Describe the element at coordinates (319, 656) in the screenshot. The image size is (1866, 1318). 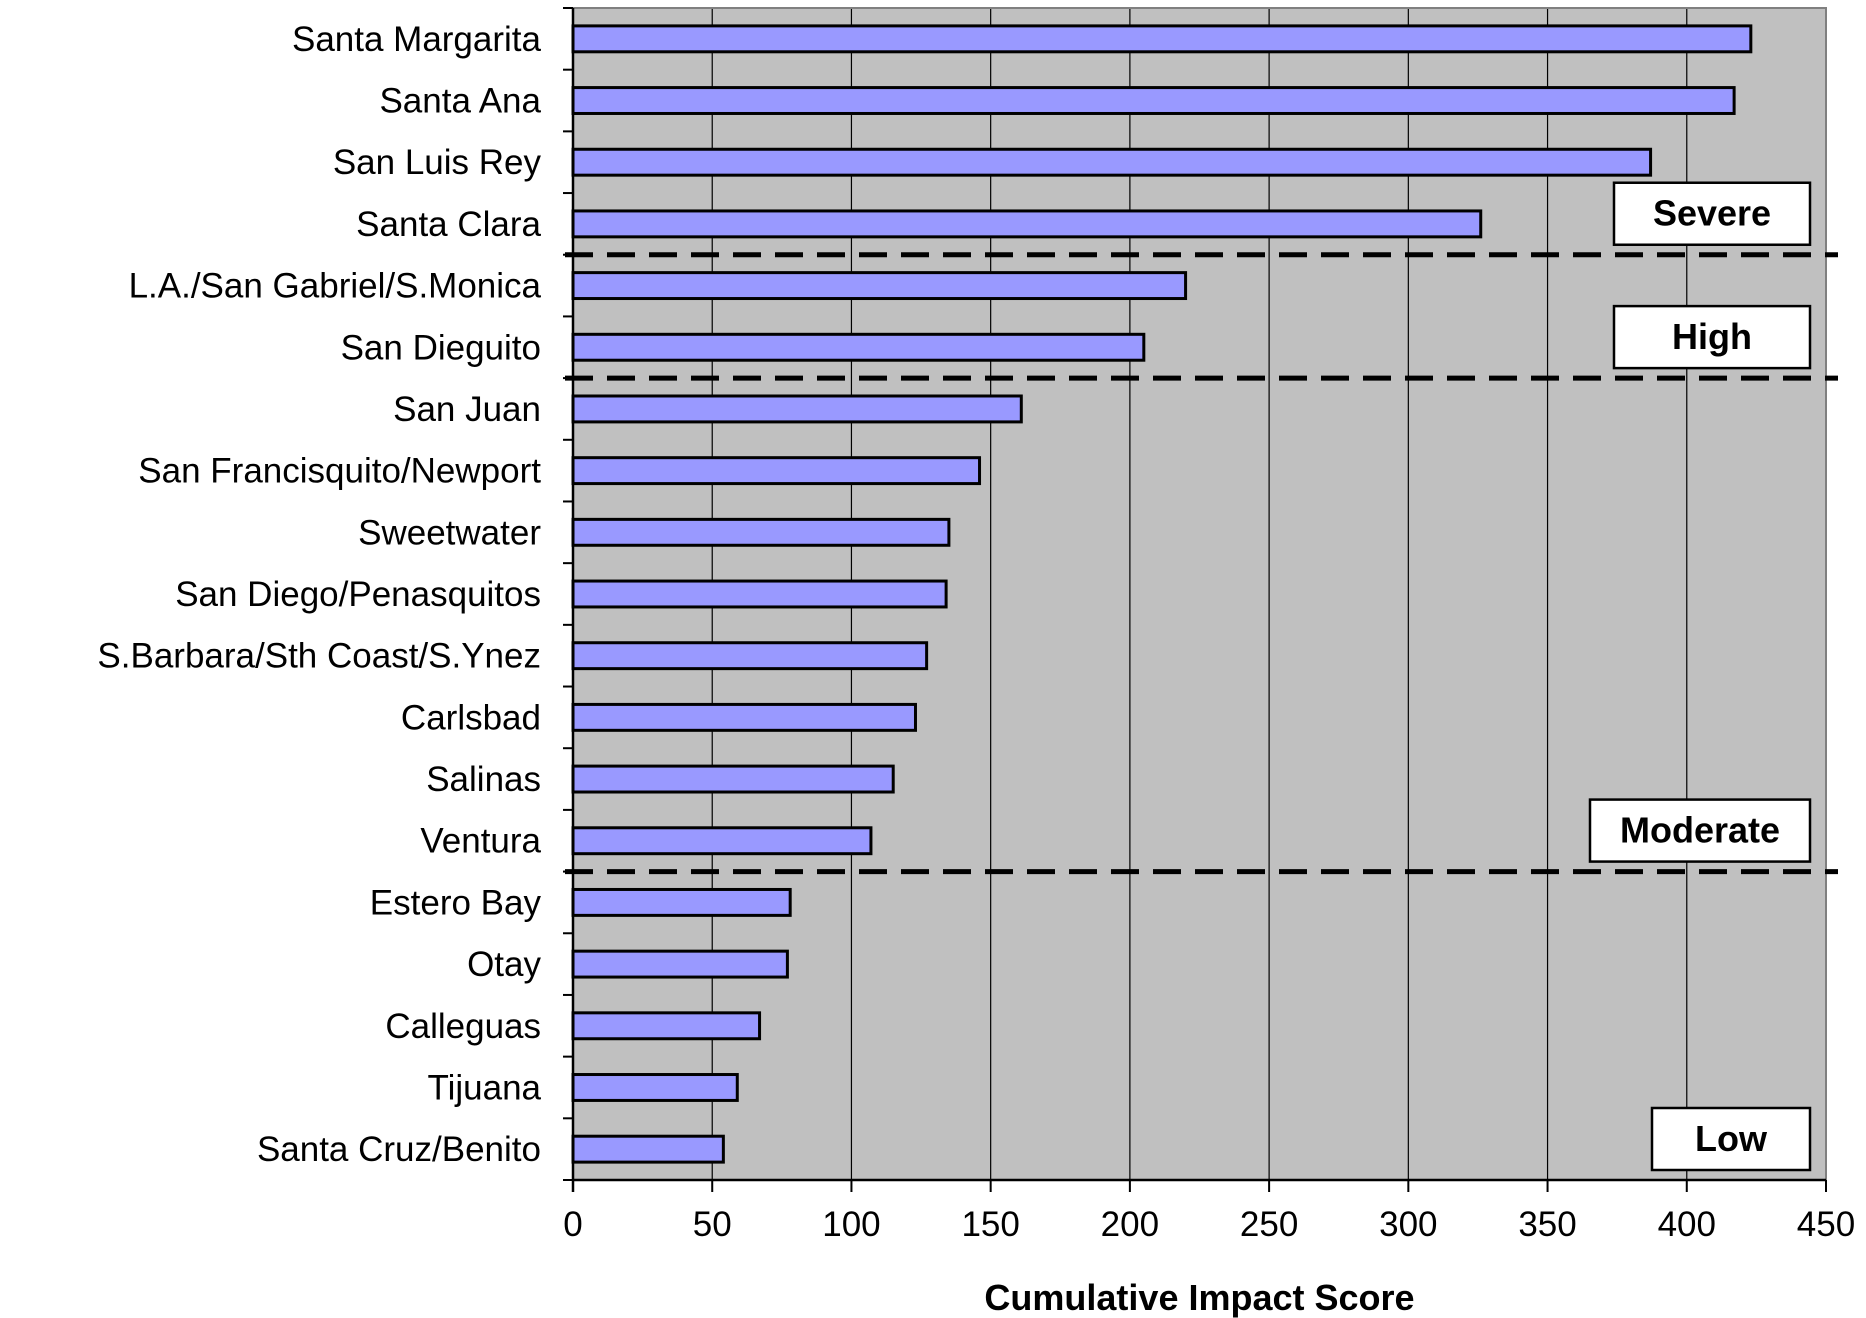
I see `category-label: S.Barbara/Sth Coast/S.Ynez` at that location.